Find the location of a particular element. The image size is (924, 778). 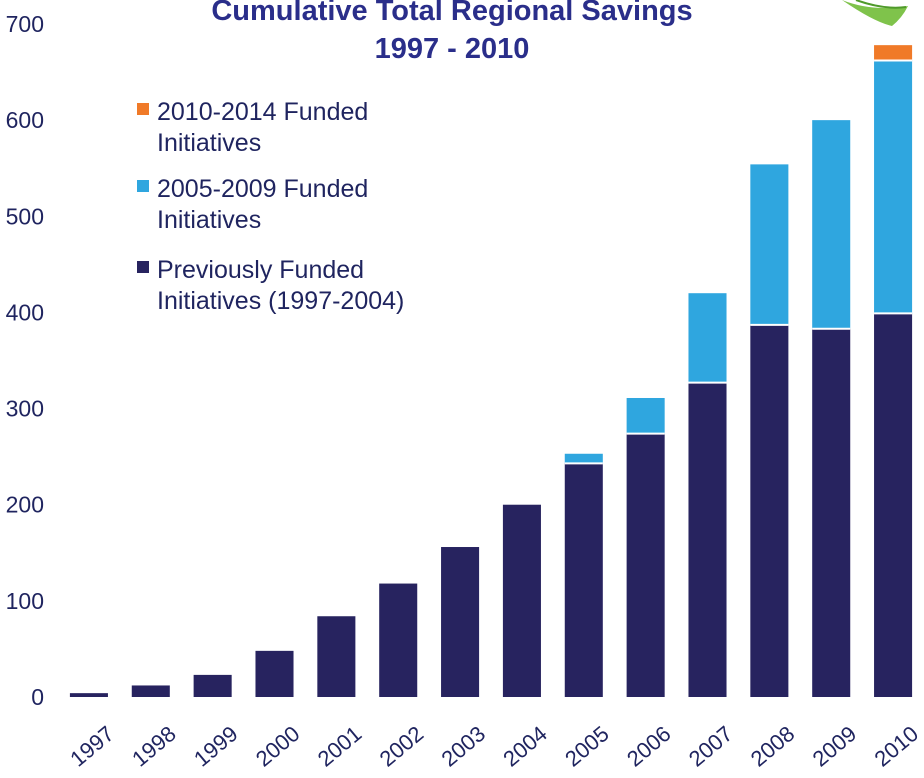

leaf-icon is located at coordinates (875, 13).